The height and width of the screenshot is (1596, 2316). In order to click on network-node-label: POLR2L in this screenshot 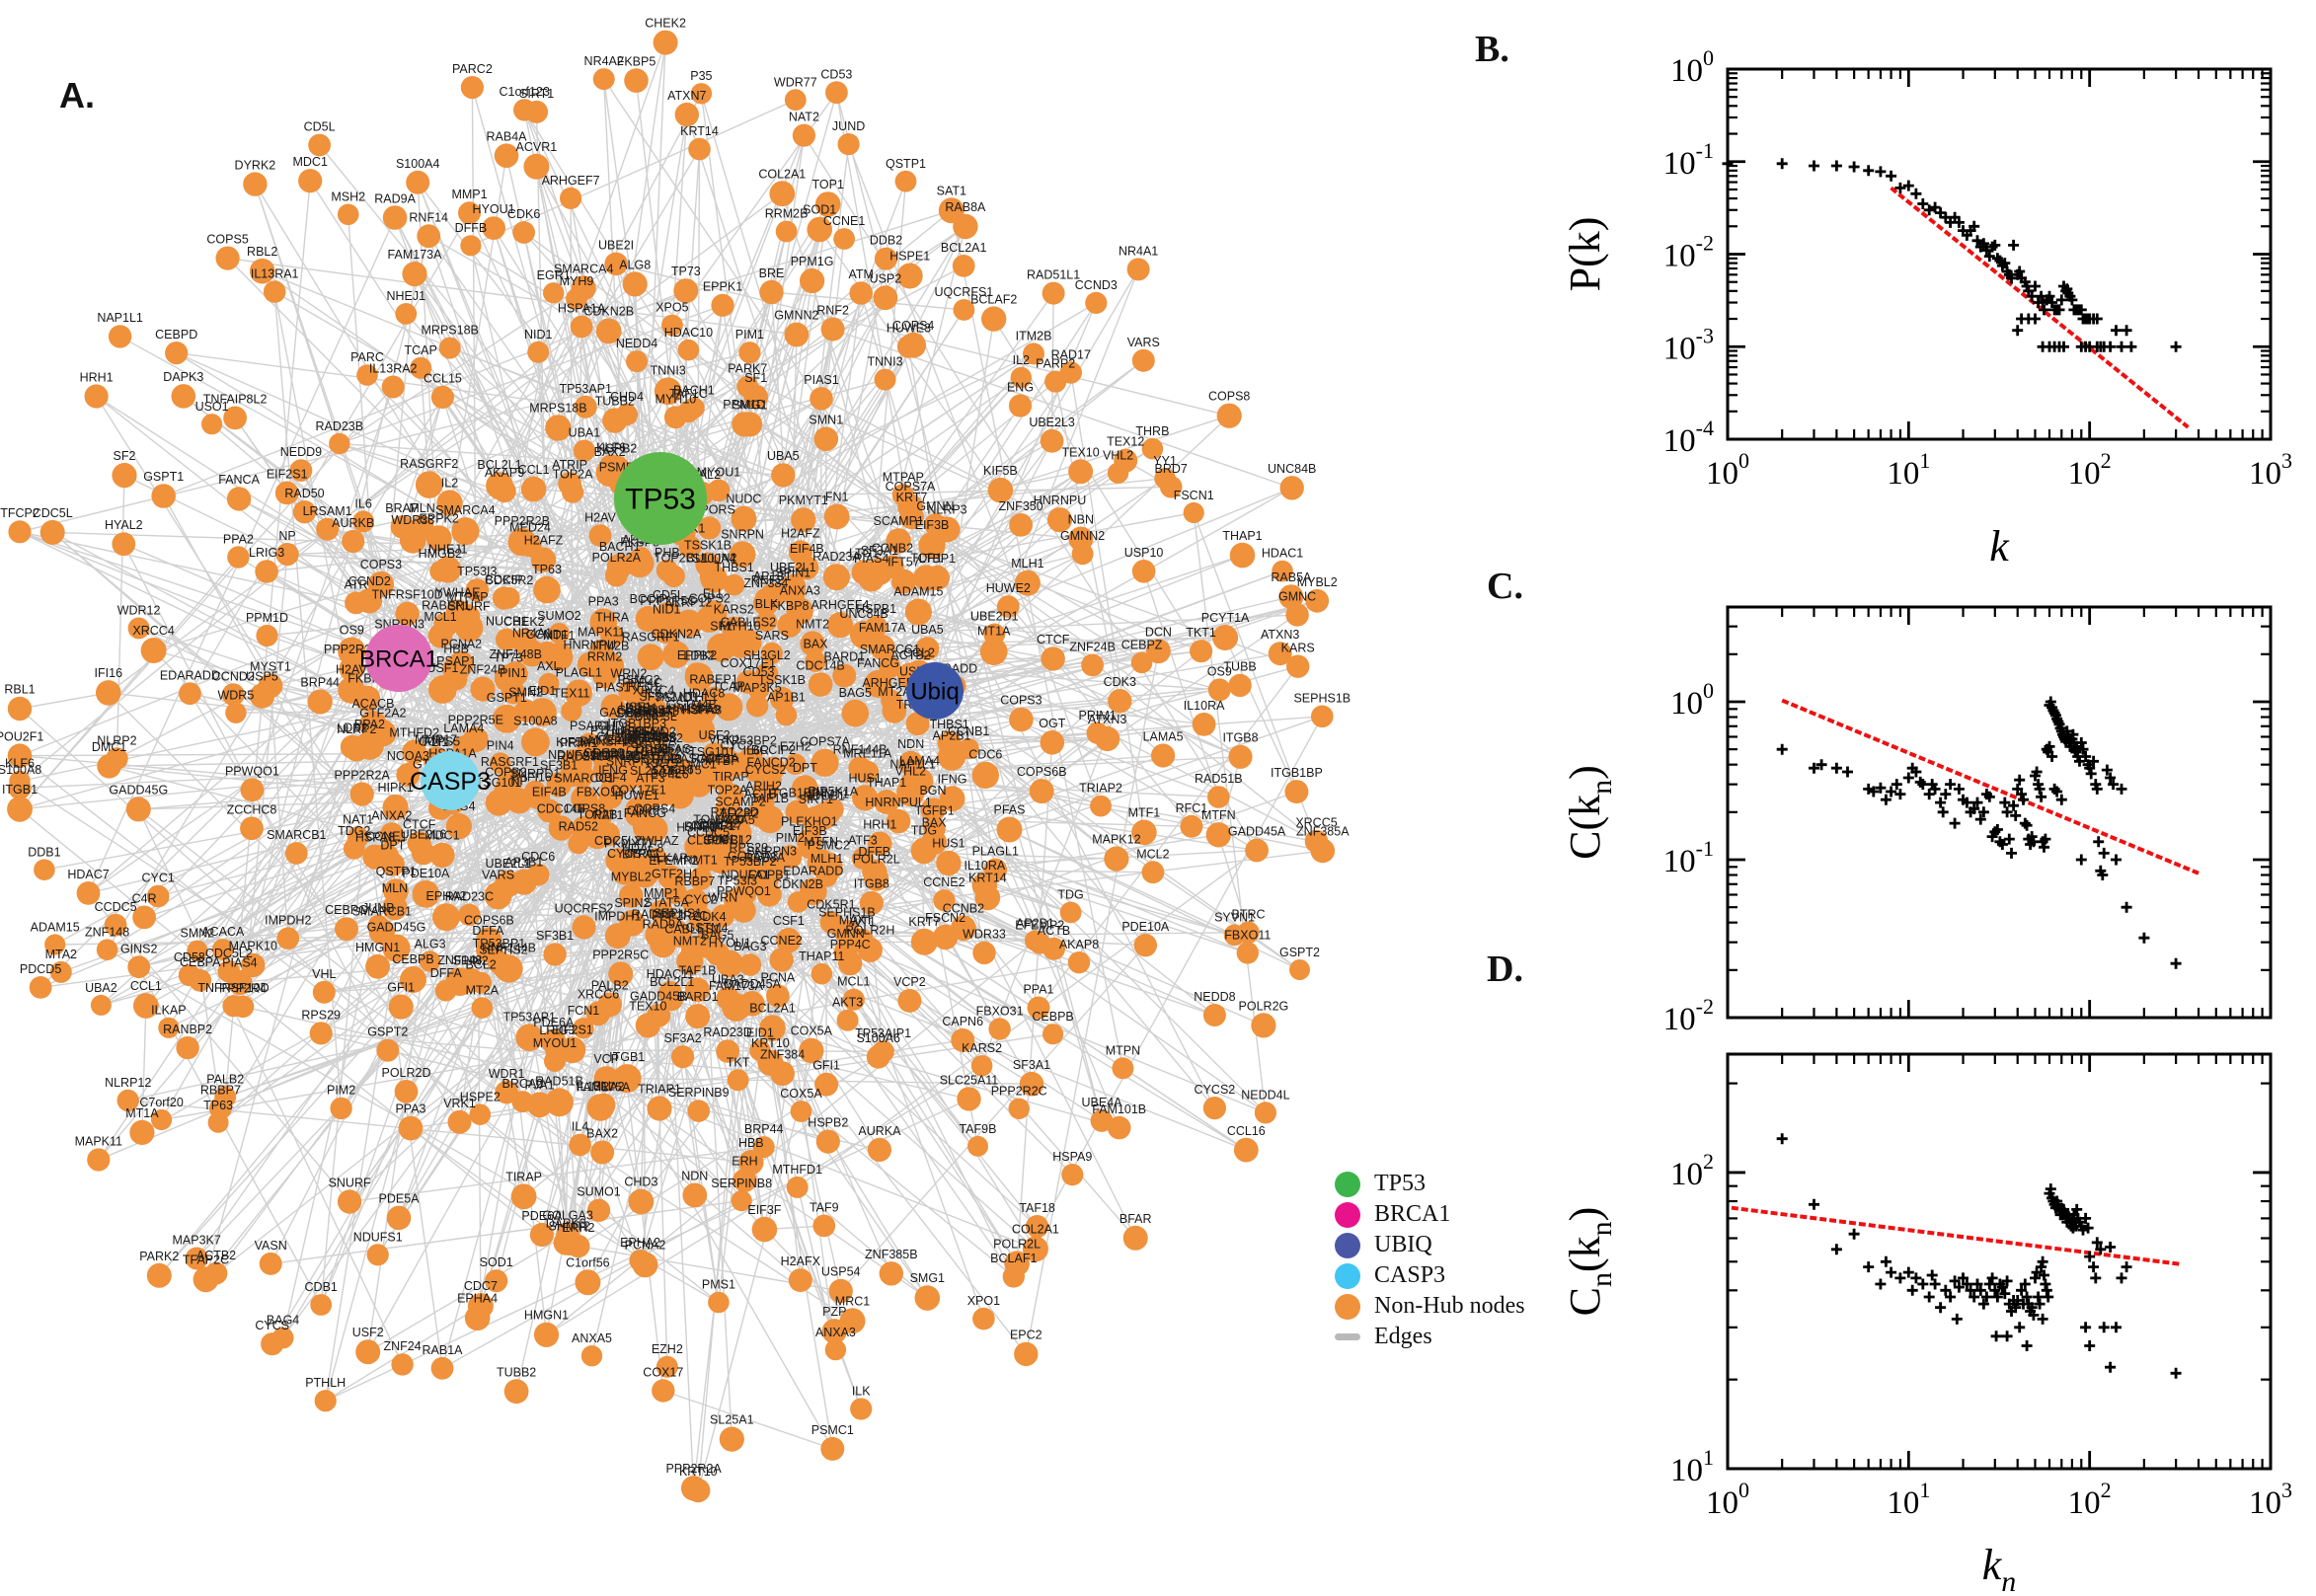, I will do `click(1017, 1244)`.